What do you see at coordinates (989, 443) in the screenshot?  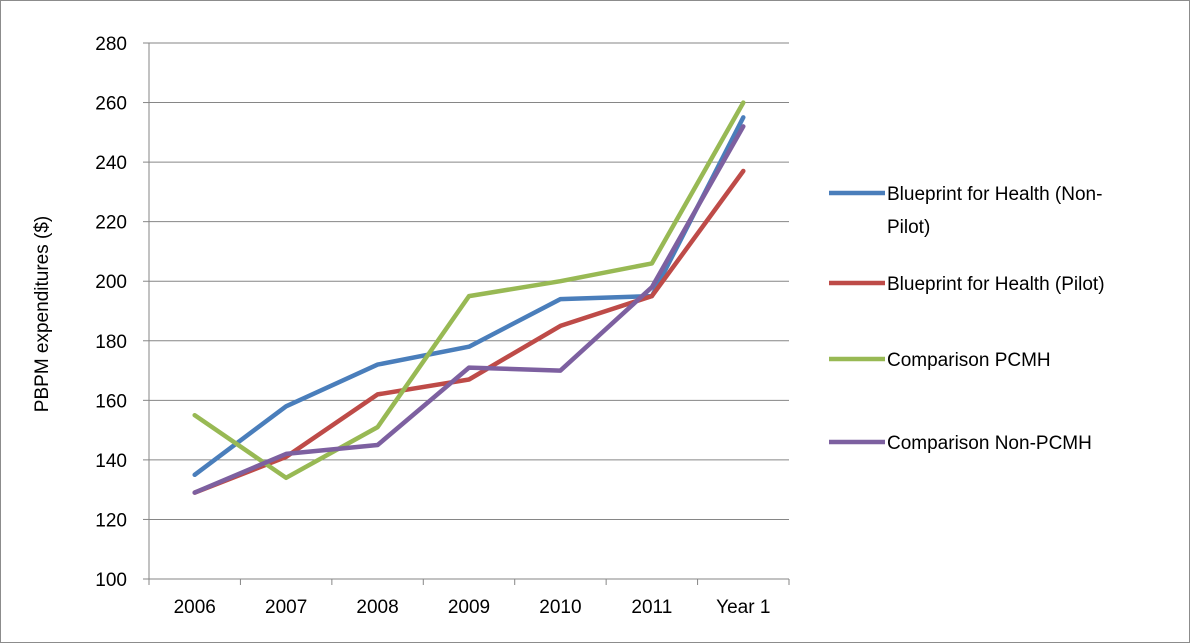 I see `legend-label: Comparison Non-PCMH` at bounding box center [989, 443].